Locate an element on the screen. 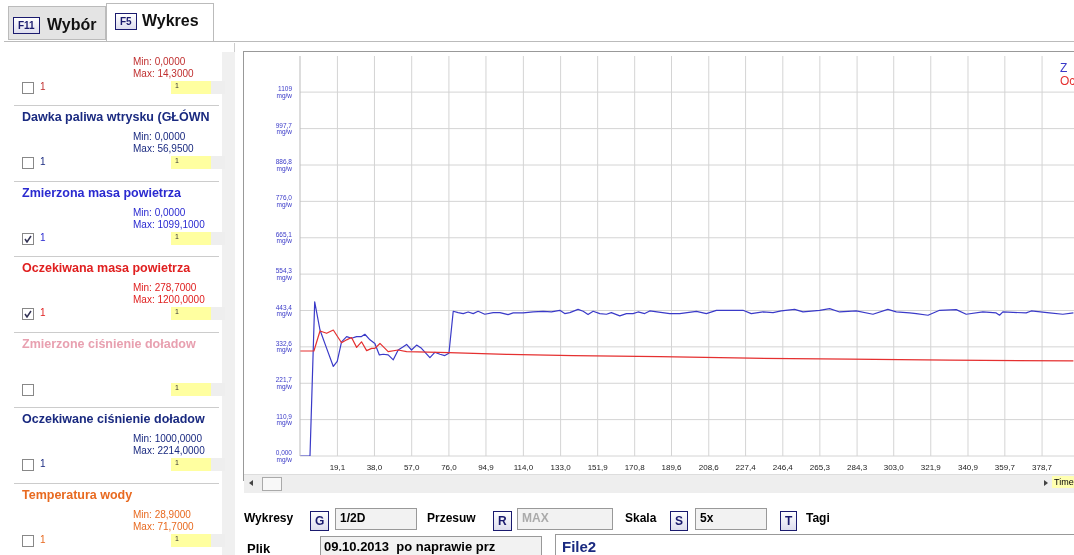  text: 5x is located at coordinates (707, 518).